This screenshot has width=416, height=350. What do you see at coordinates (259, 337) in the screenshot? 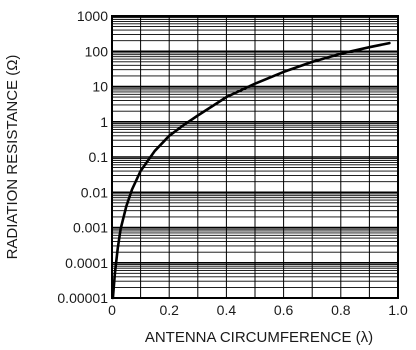
I see `x-axis-title: ANTENNA CIRCUMFERENCE (λ)` at bounding box center [259, 337].